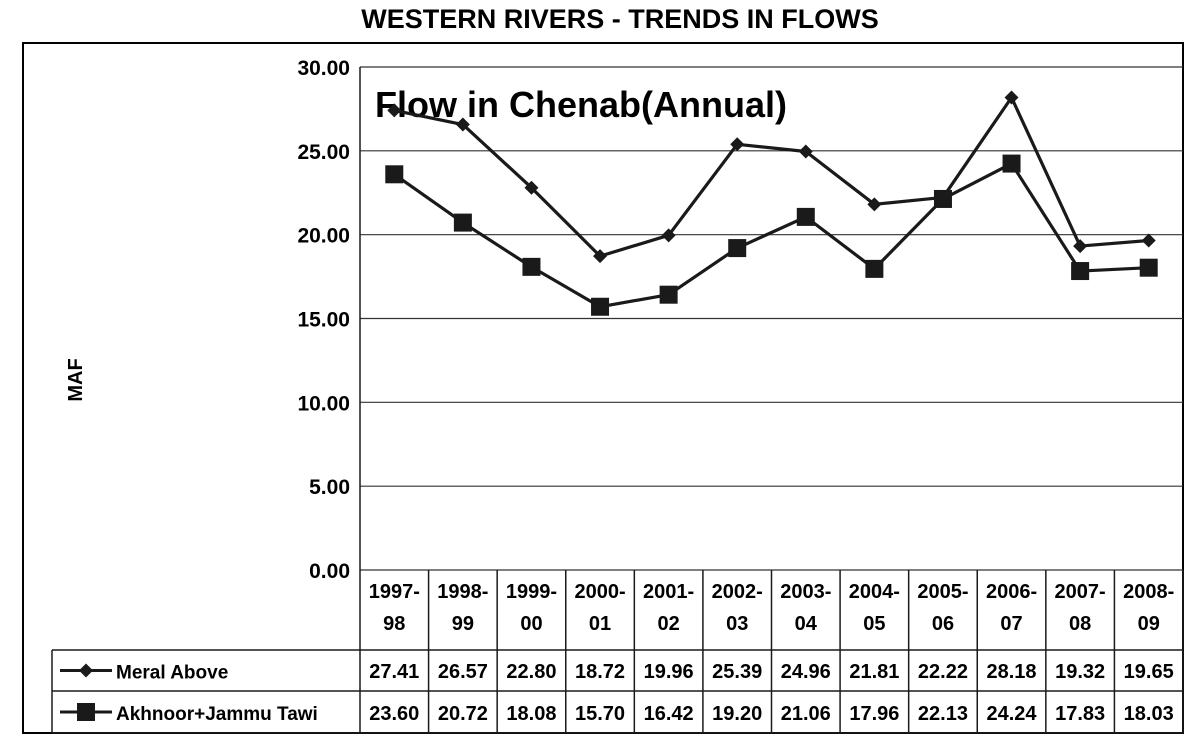 The image size is (1200, 747). Describe the element at coordinates (806, 714) in the screenshot. I see `data-value-2: 21.06` at that location.